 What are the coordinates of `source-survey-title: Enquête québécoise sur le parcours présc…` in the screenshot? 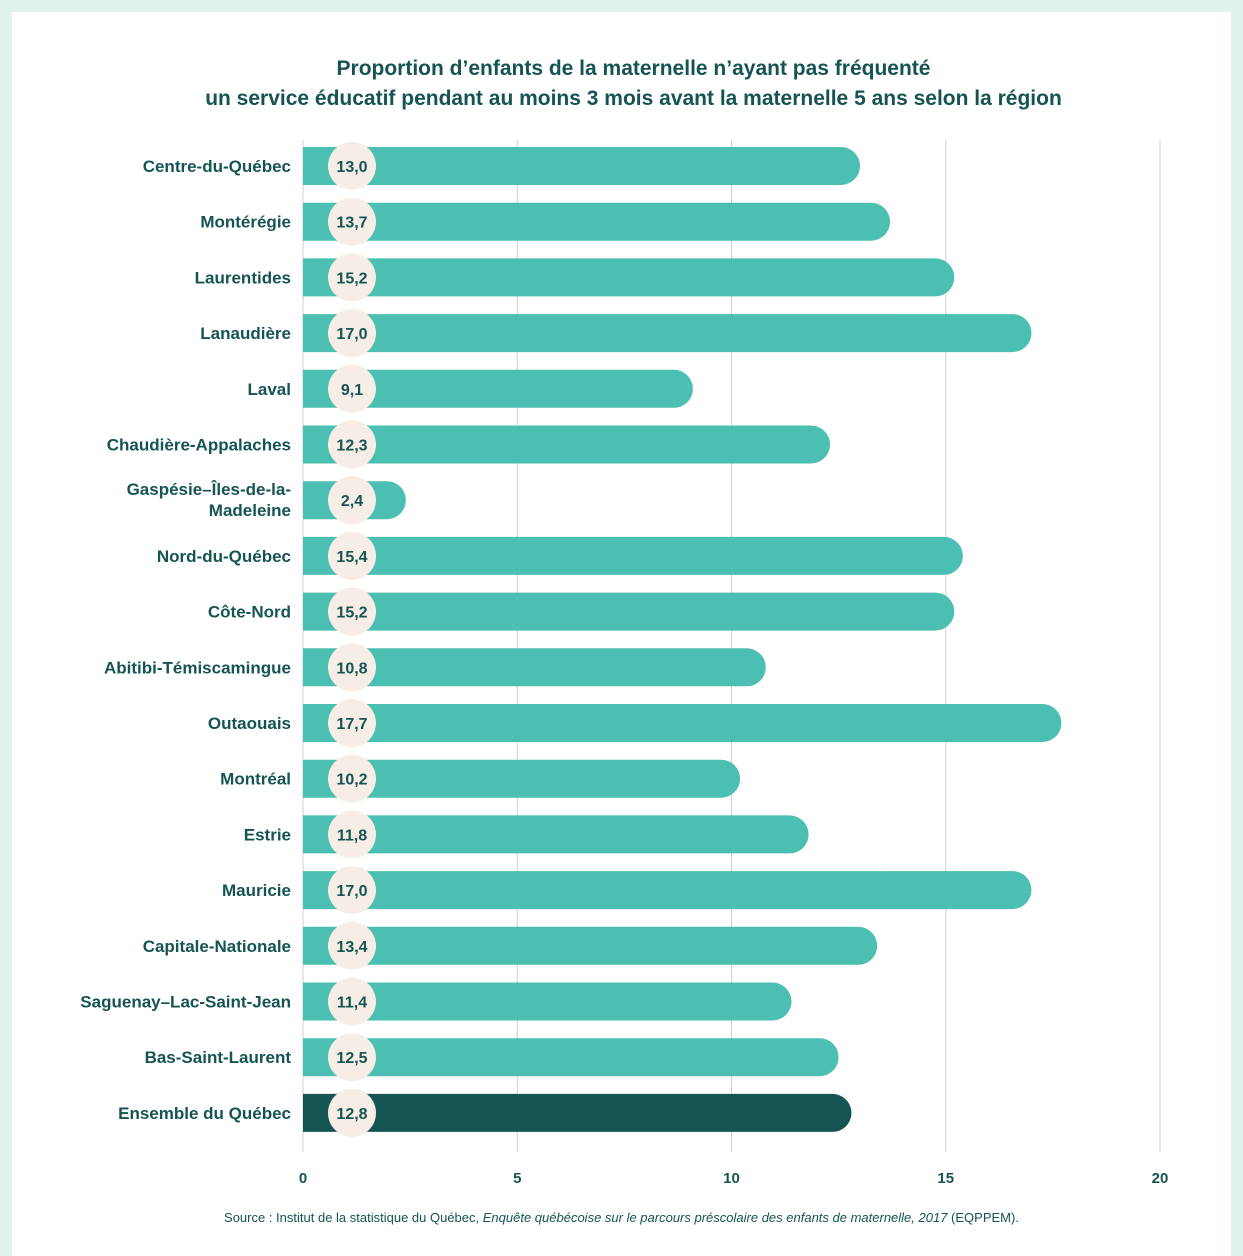 It's located at (715, 1217).